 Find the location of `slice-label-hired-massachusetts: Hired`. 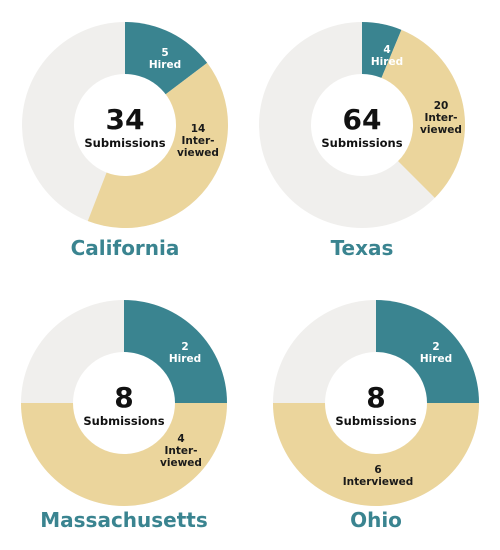

slice-label-hired-massachusetts: Hired is located at coordinates (185, 359).